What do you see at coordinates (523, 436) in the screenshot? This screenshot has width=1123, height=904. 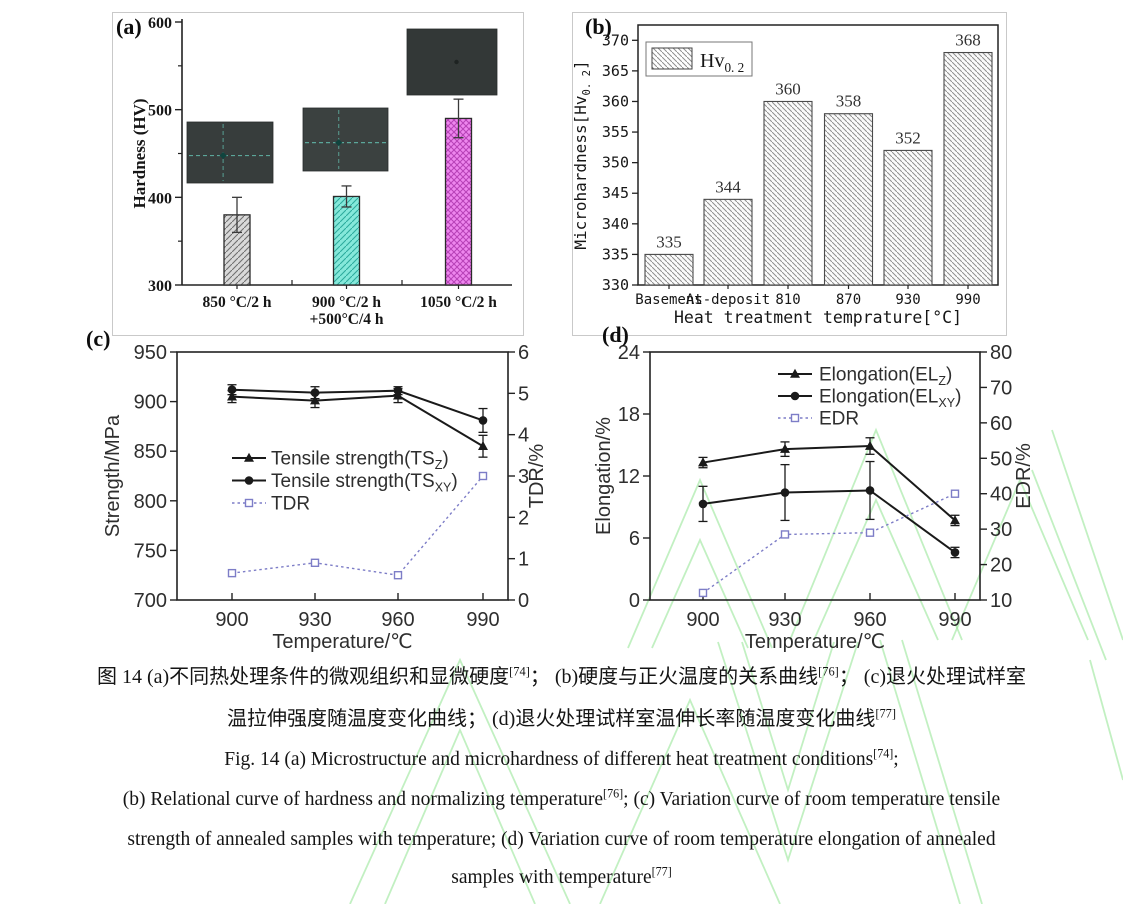 I see `svg-text: 4` at bounding box center [523, 436].